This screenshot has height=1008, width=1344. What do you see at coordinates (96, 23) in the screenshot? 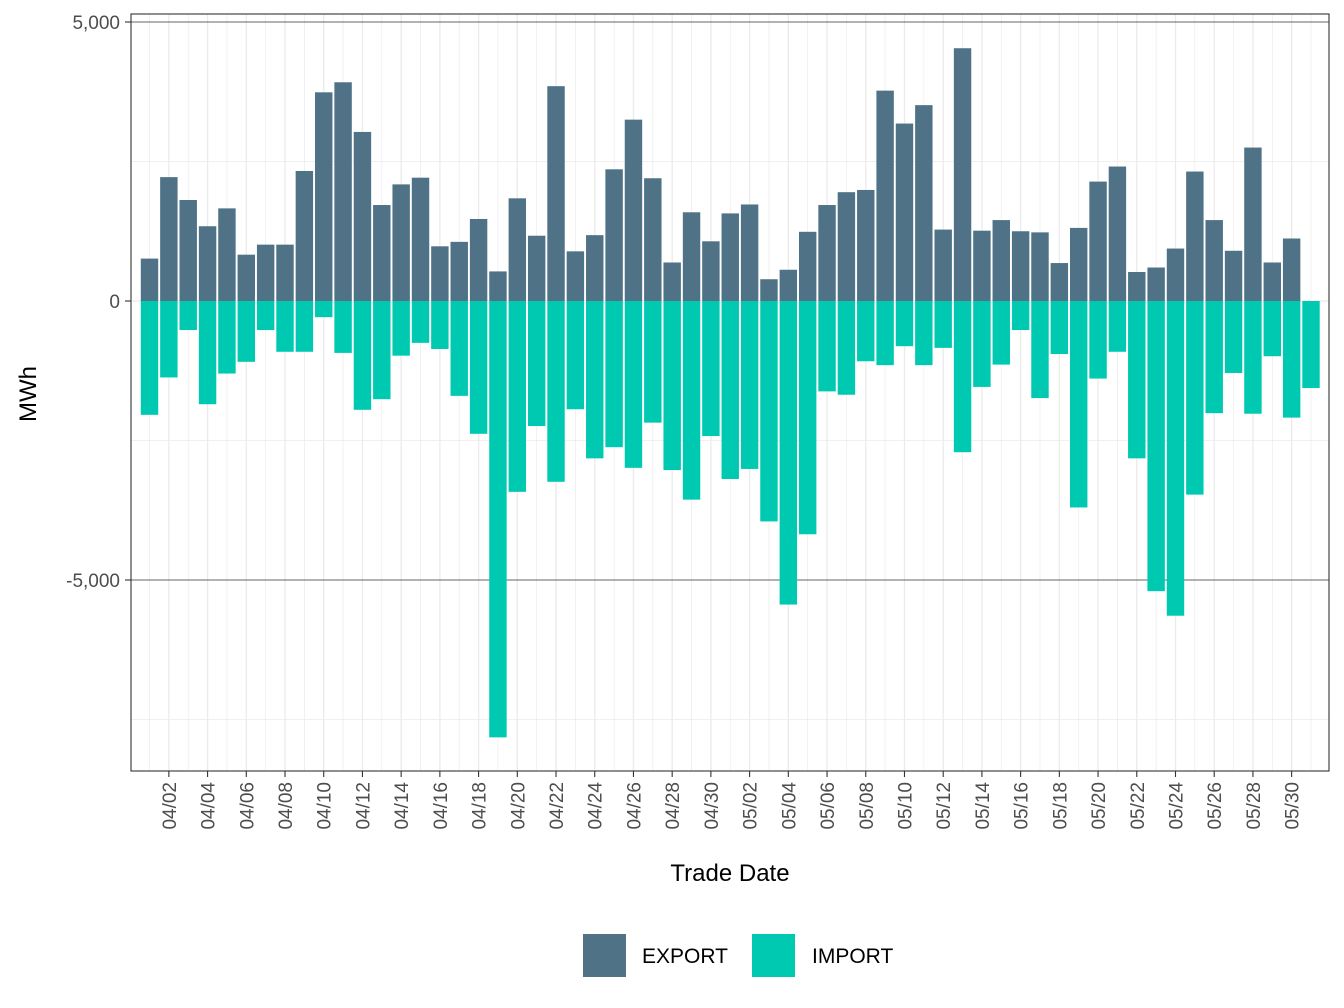
I see `y-tick-label: 5,000` at bounding box center [96, 23].